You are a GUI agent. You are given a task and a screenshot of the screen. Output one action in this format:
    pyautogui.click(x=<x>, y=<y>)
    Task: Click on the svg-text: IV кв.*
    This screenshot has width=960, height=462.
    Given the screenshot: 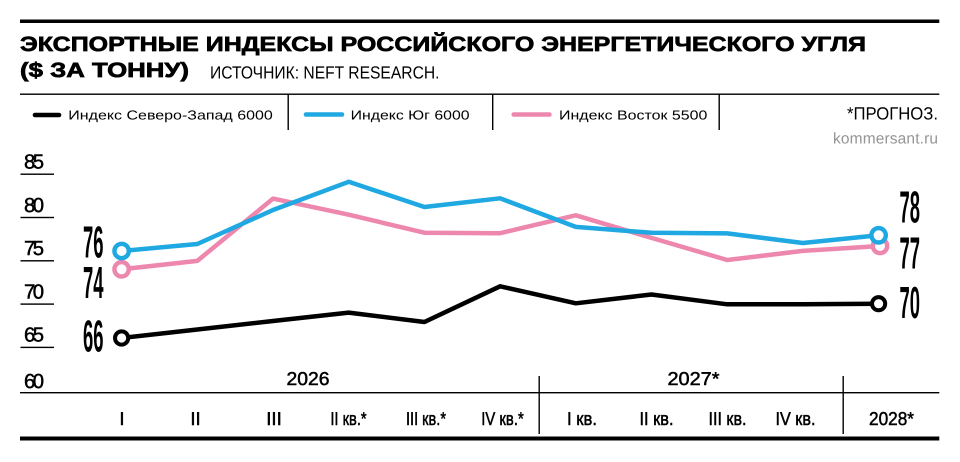 What is the action you would take?
    pyautogui.click(x=502, y=418)
    